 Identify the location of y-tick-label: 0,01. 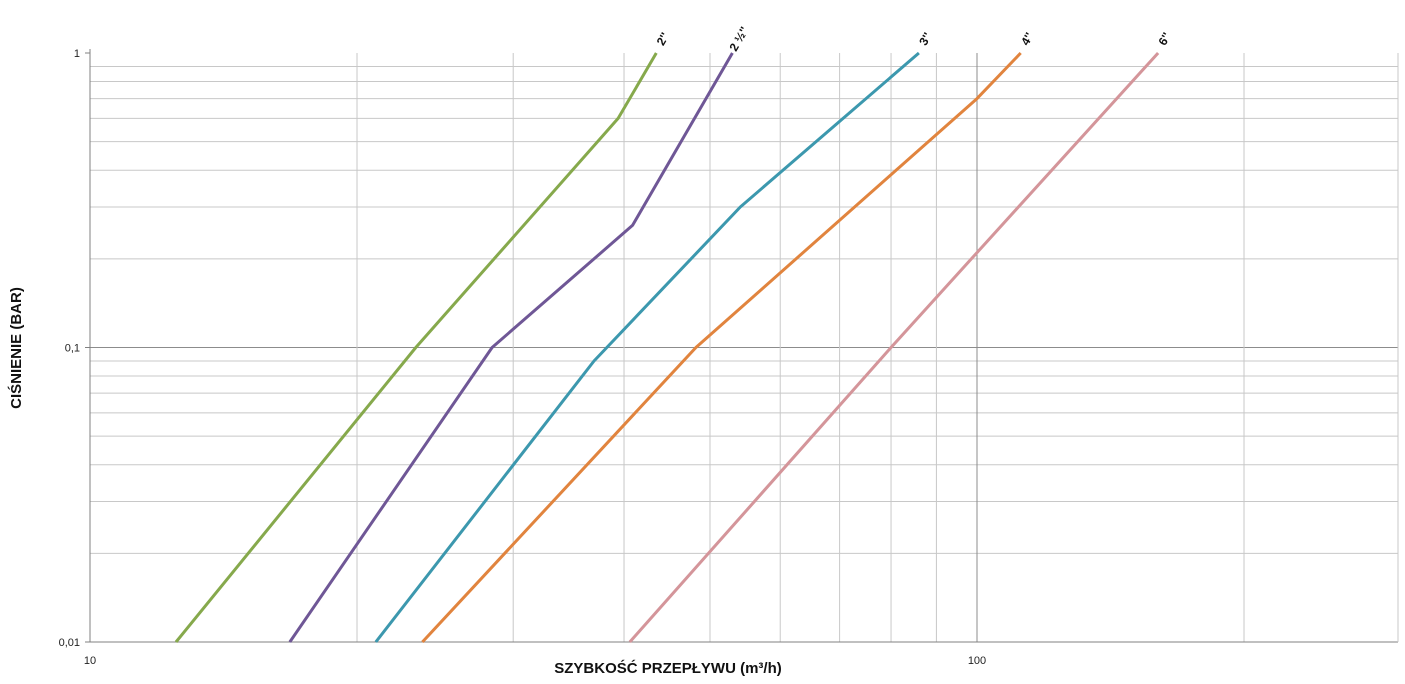
(69, 643).